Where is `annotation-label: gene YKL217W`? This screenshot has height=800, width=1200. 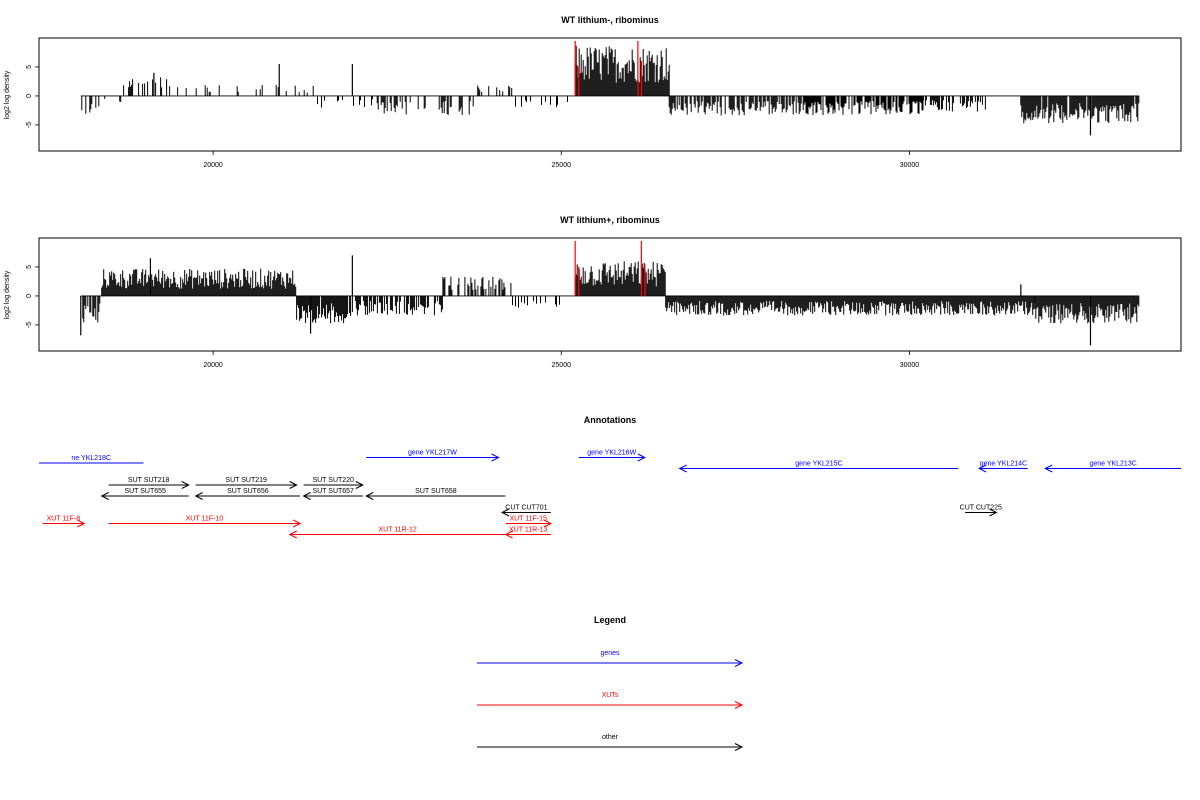 annotation-label: gene YKL217W is located at coordinates (432, 453).